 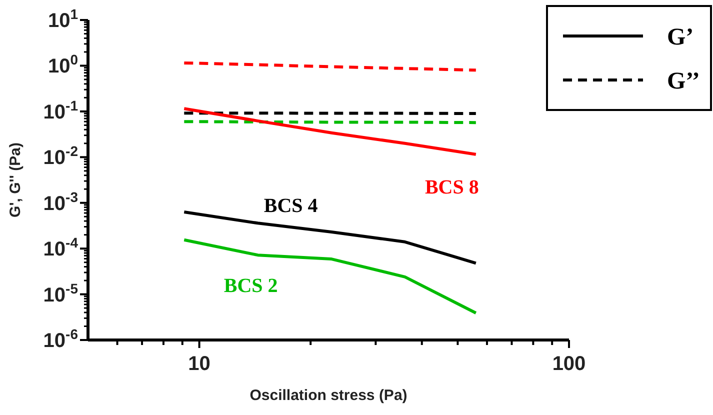 What do you see at coordinates (60, 247) in the screenshot?
I see `y-tick-label: 10$^{-4}$` at bounding box center [60, 247].